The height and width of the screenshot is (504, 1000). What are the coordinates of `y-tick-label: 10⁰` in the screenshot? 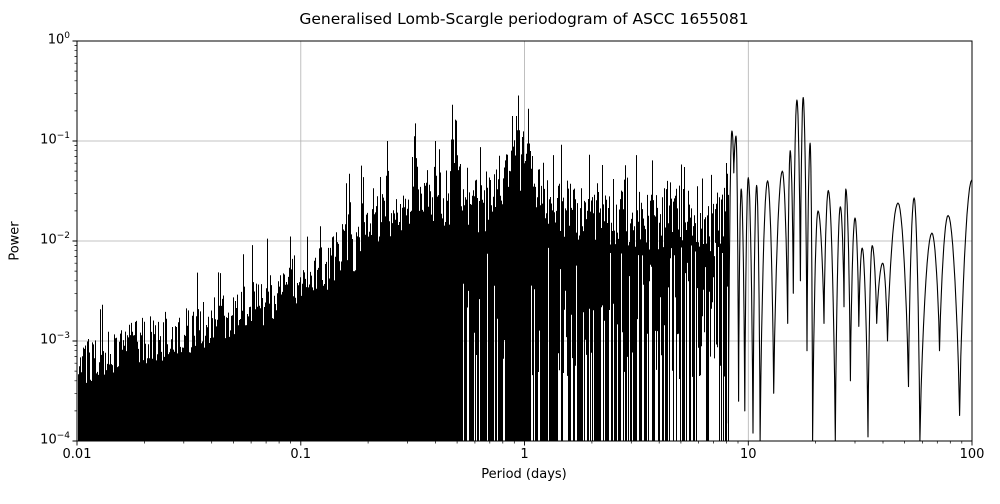 It's located at (58, 39).